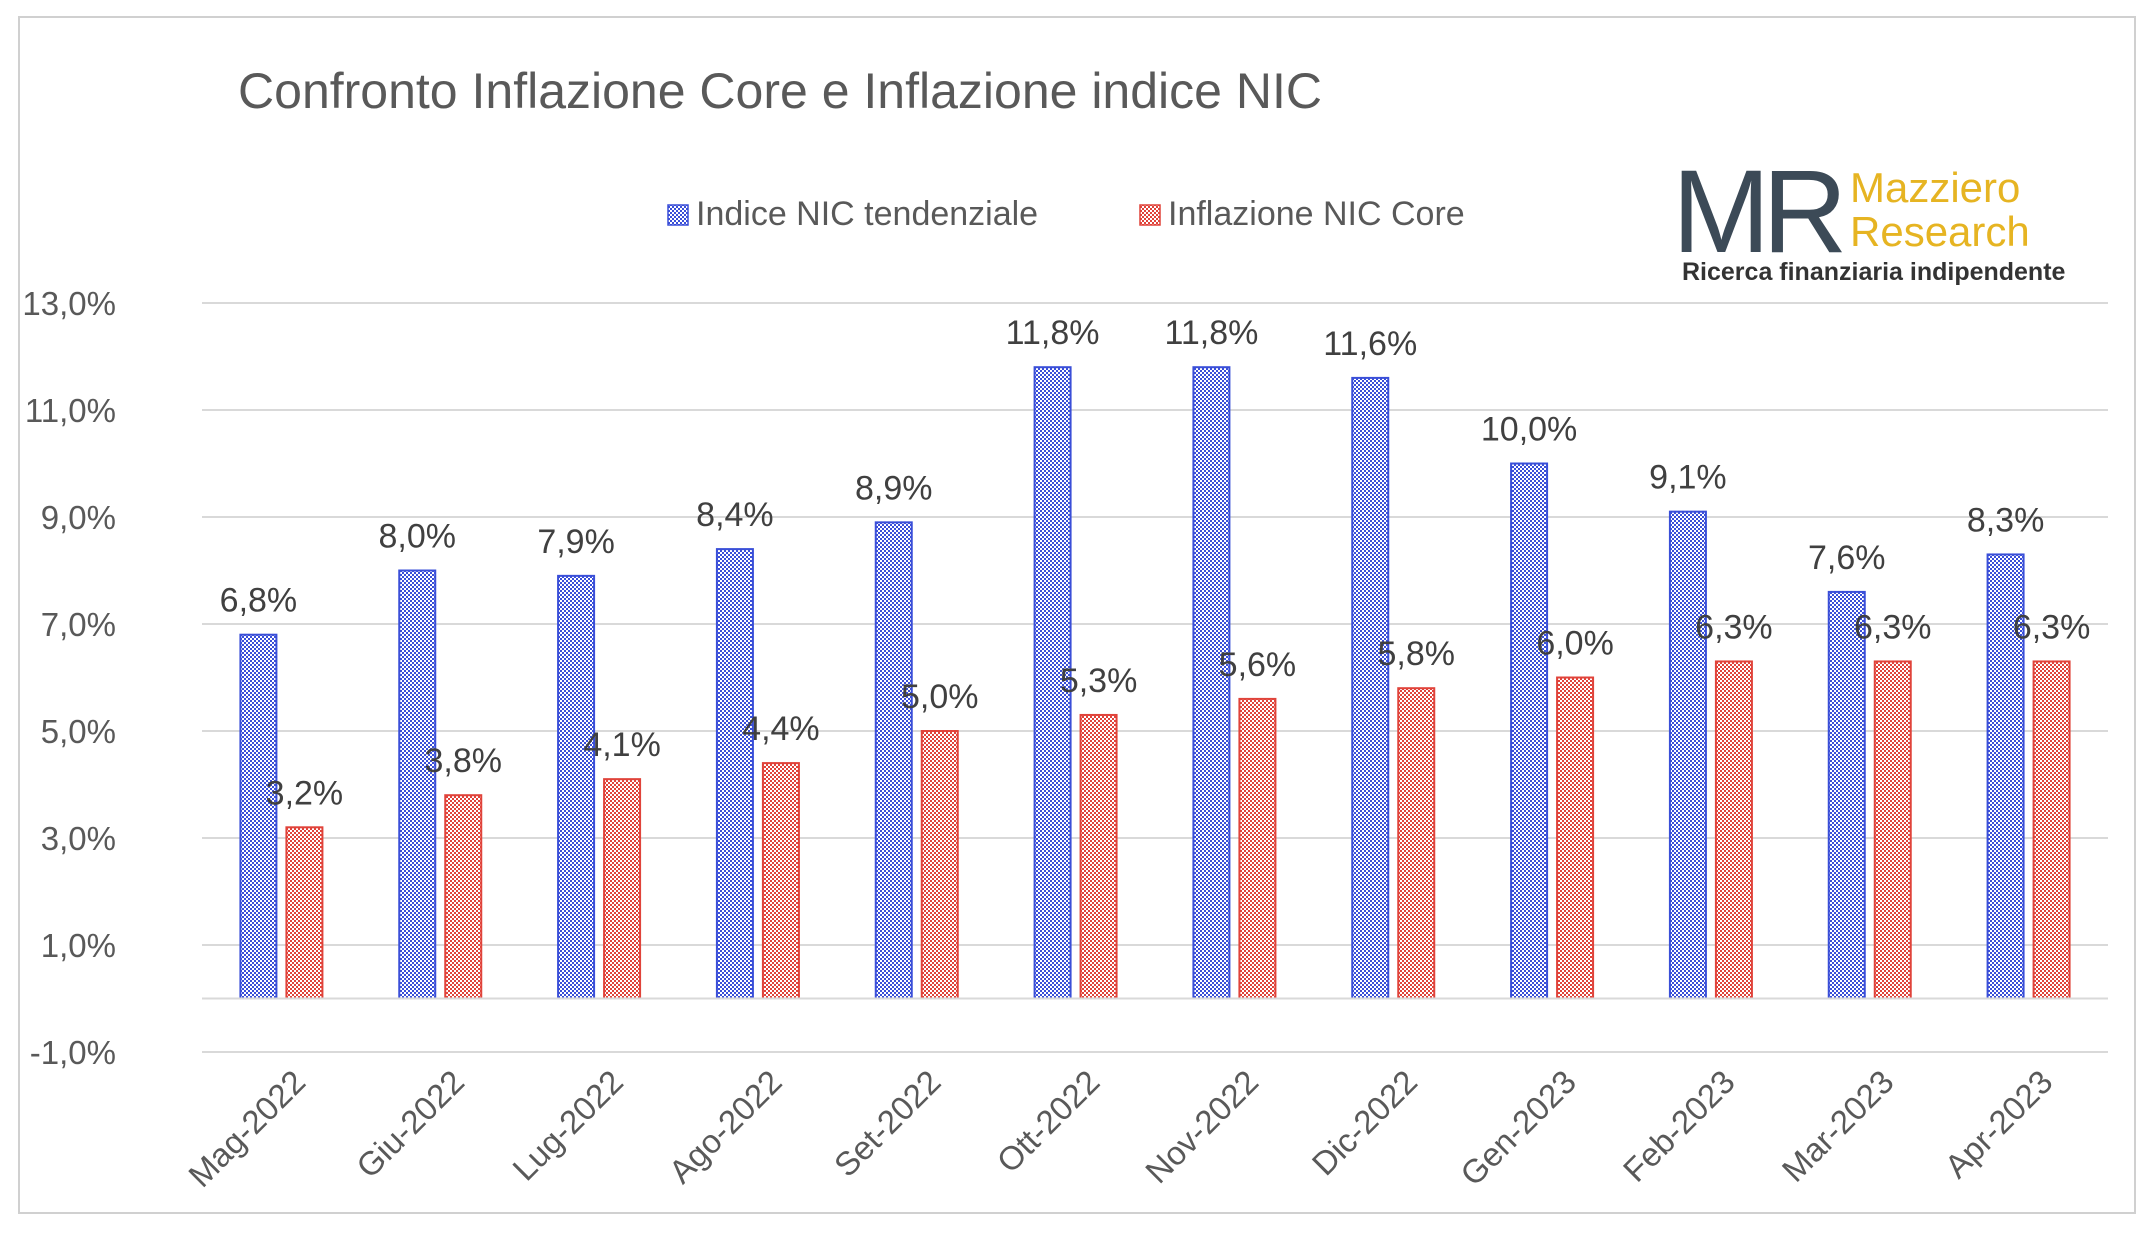 Image resolution: width=2154 pixels, height=1240 pixels. What do you see at coordinates (1757, 212) in the screenshot?
I see `logo-mark: MR` at bounding box center [1757, 212].